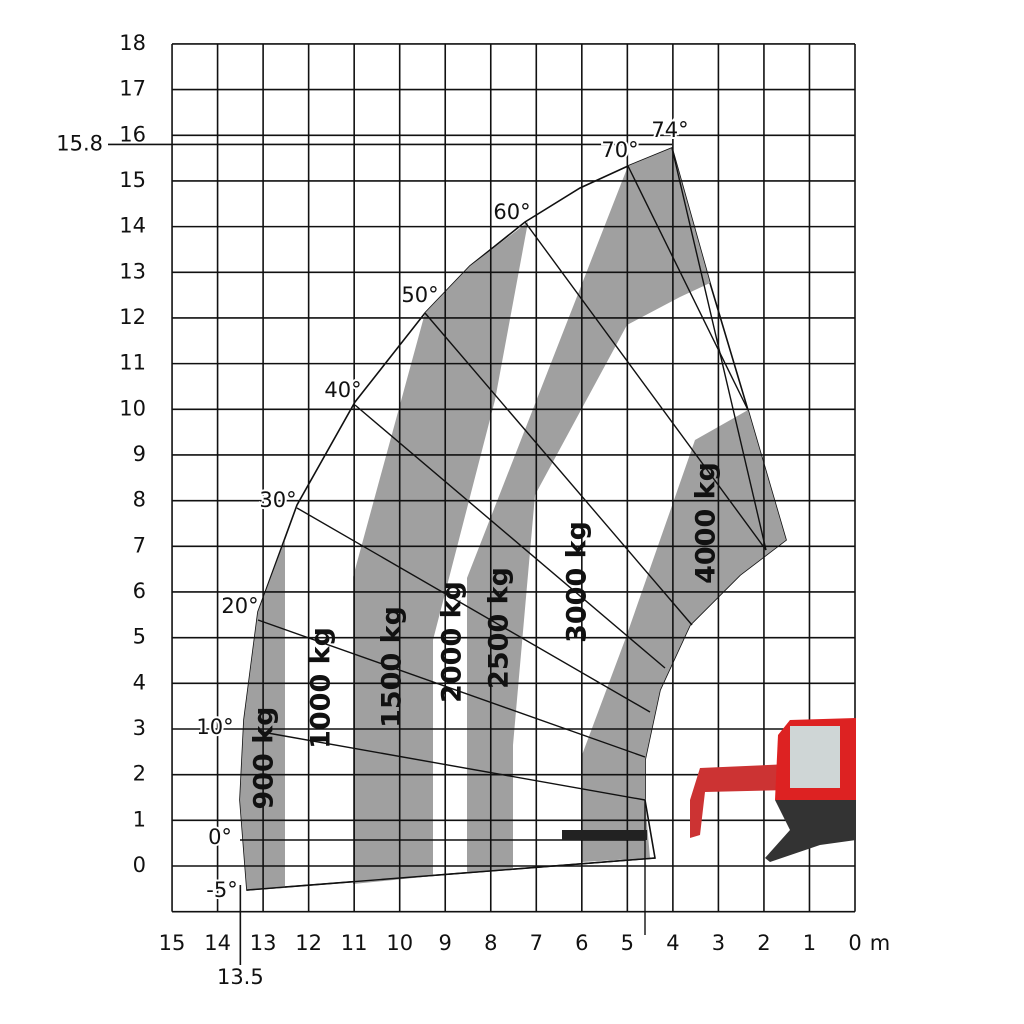 The width and height of the screenshot is (1024, 1024). What do you see at coordinates (132, 43) in the screenshot?
I see `y-tick-label: 18` at bounding box center [132, 43].